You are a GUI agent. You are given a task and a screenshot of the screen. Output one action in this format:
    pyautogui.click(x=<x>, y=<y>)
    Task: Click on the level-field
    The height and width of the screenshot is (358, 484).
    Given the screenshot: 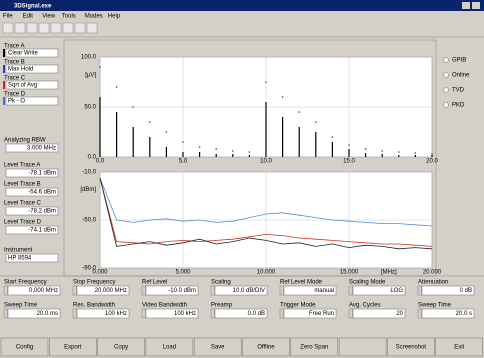 What is the action you would take?
    pyautogui.click(x=32, y=192)
    